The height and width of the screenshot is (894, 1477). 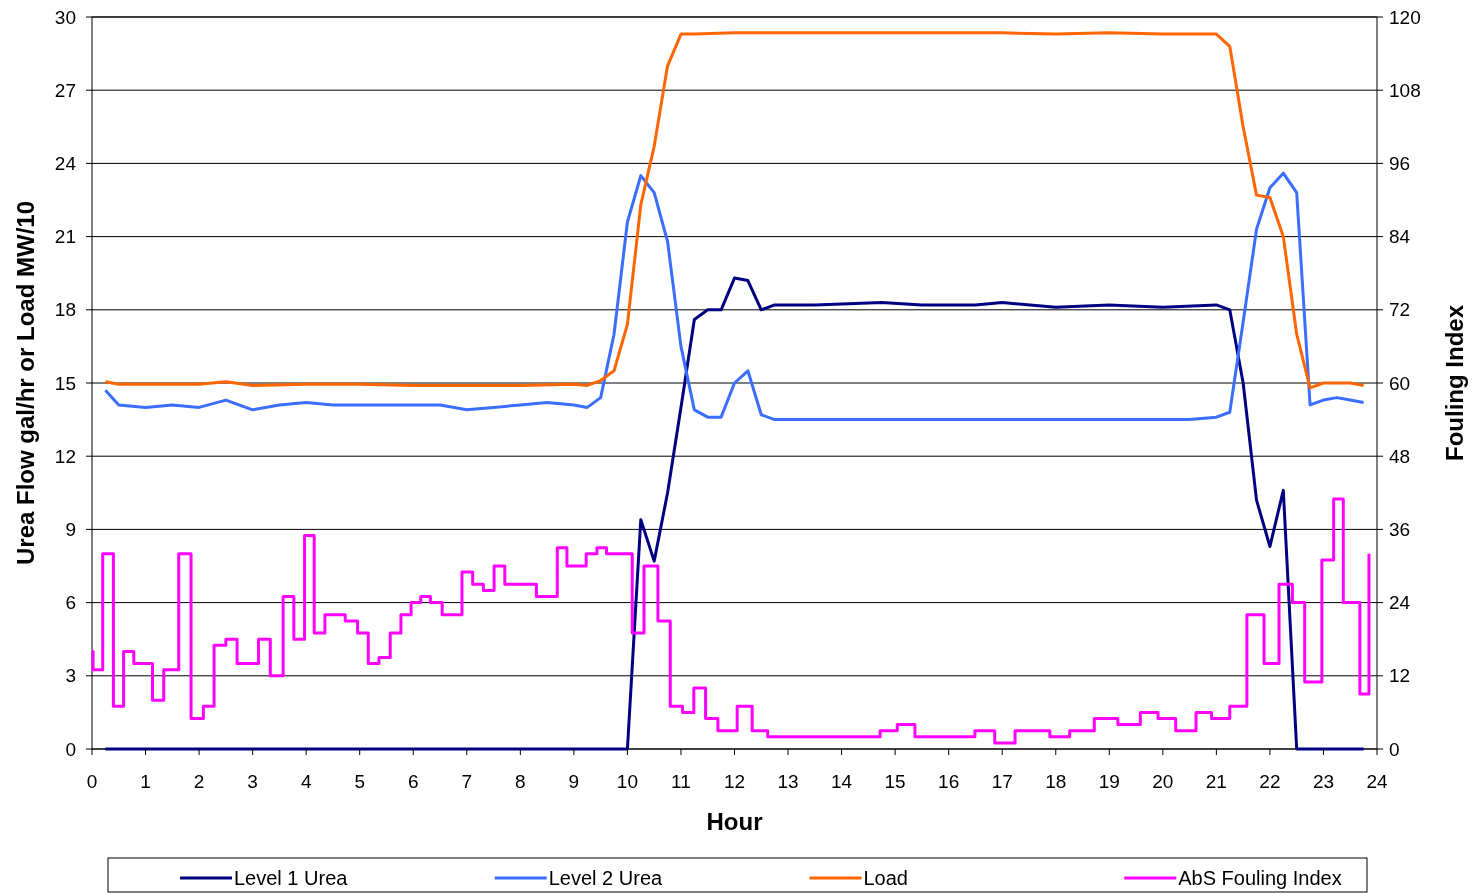 What do you see at coordinates (70, 749) in the screenshot?
I see `y-tick-label: 0` at bounding box center [70, 749].